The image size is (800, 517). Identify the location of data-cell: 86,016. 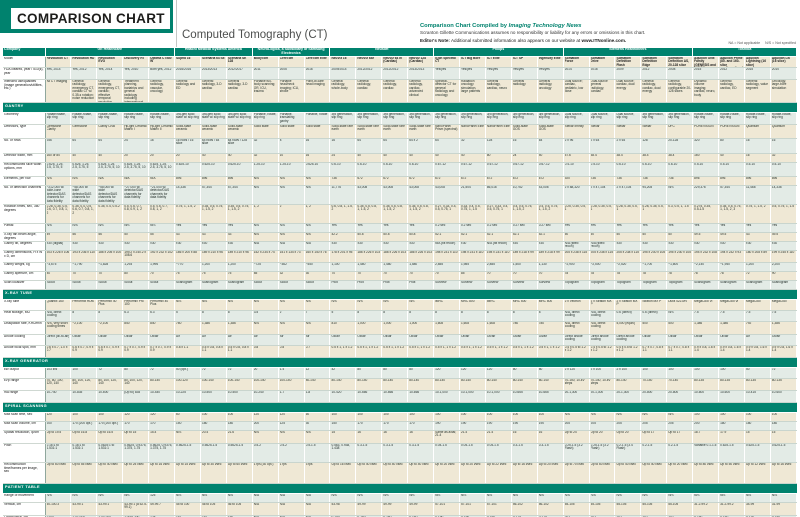
(498, 195).